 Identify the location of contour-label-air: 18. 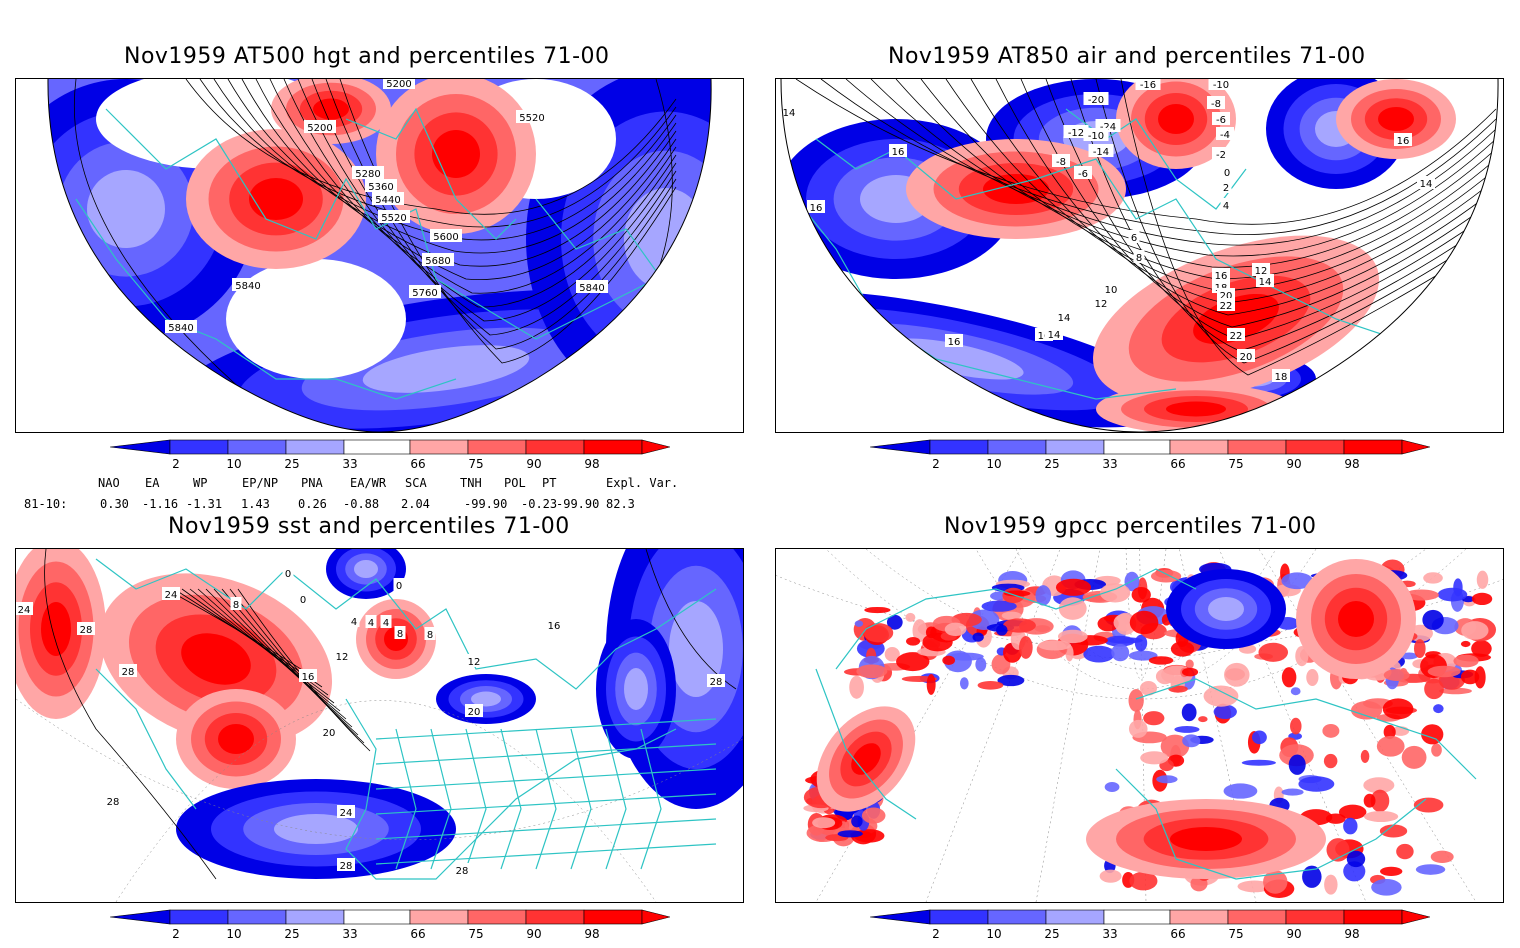
(1281, 376).